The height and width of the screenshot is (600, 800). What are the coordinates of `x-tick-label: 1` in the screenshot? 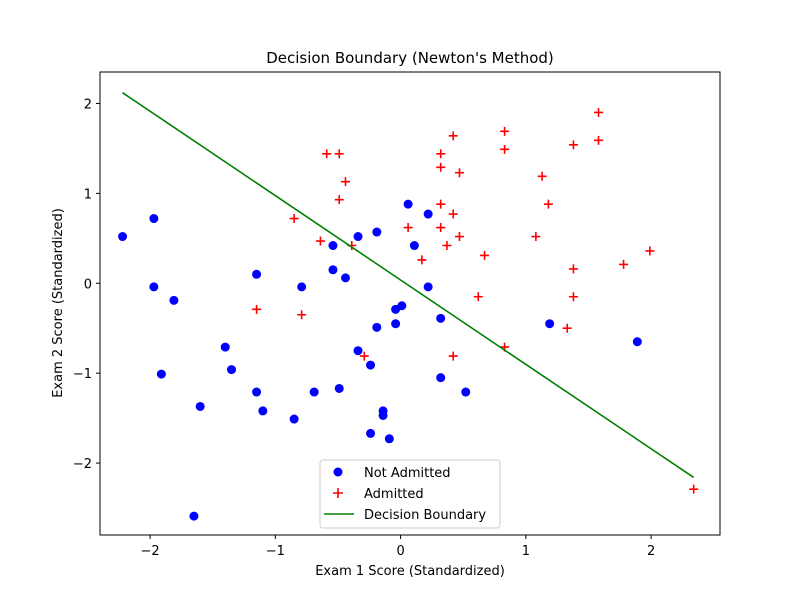 It's located at (526, 551).